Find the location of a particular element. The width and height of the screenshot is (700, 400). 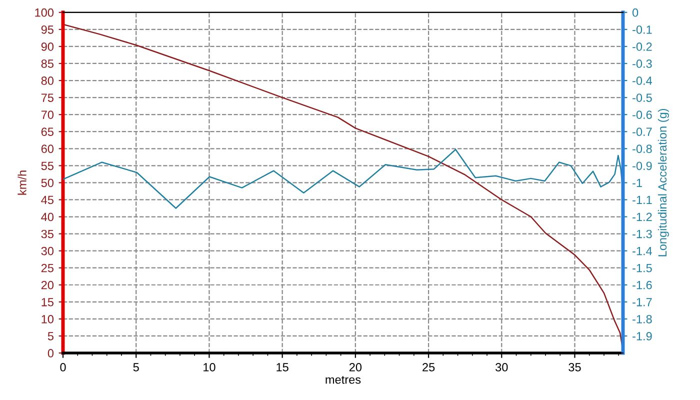

y-tick-label: 75 is located at coordinates (47, 98).